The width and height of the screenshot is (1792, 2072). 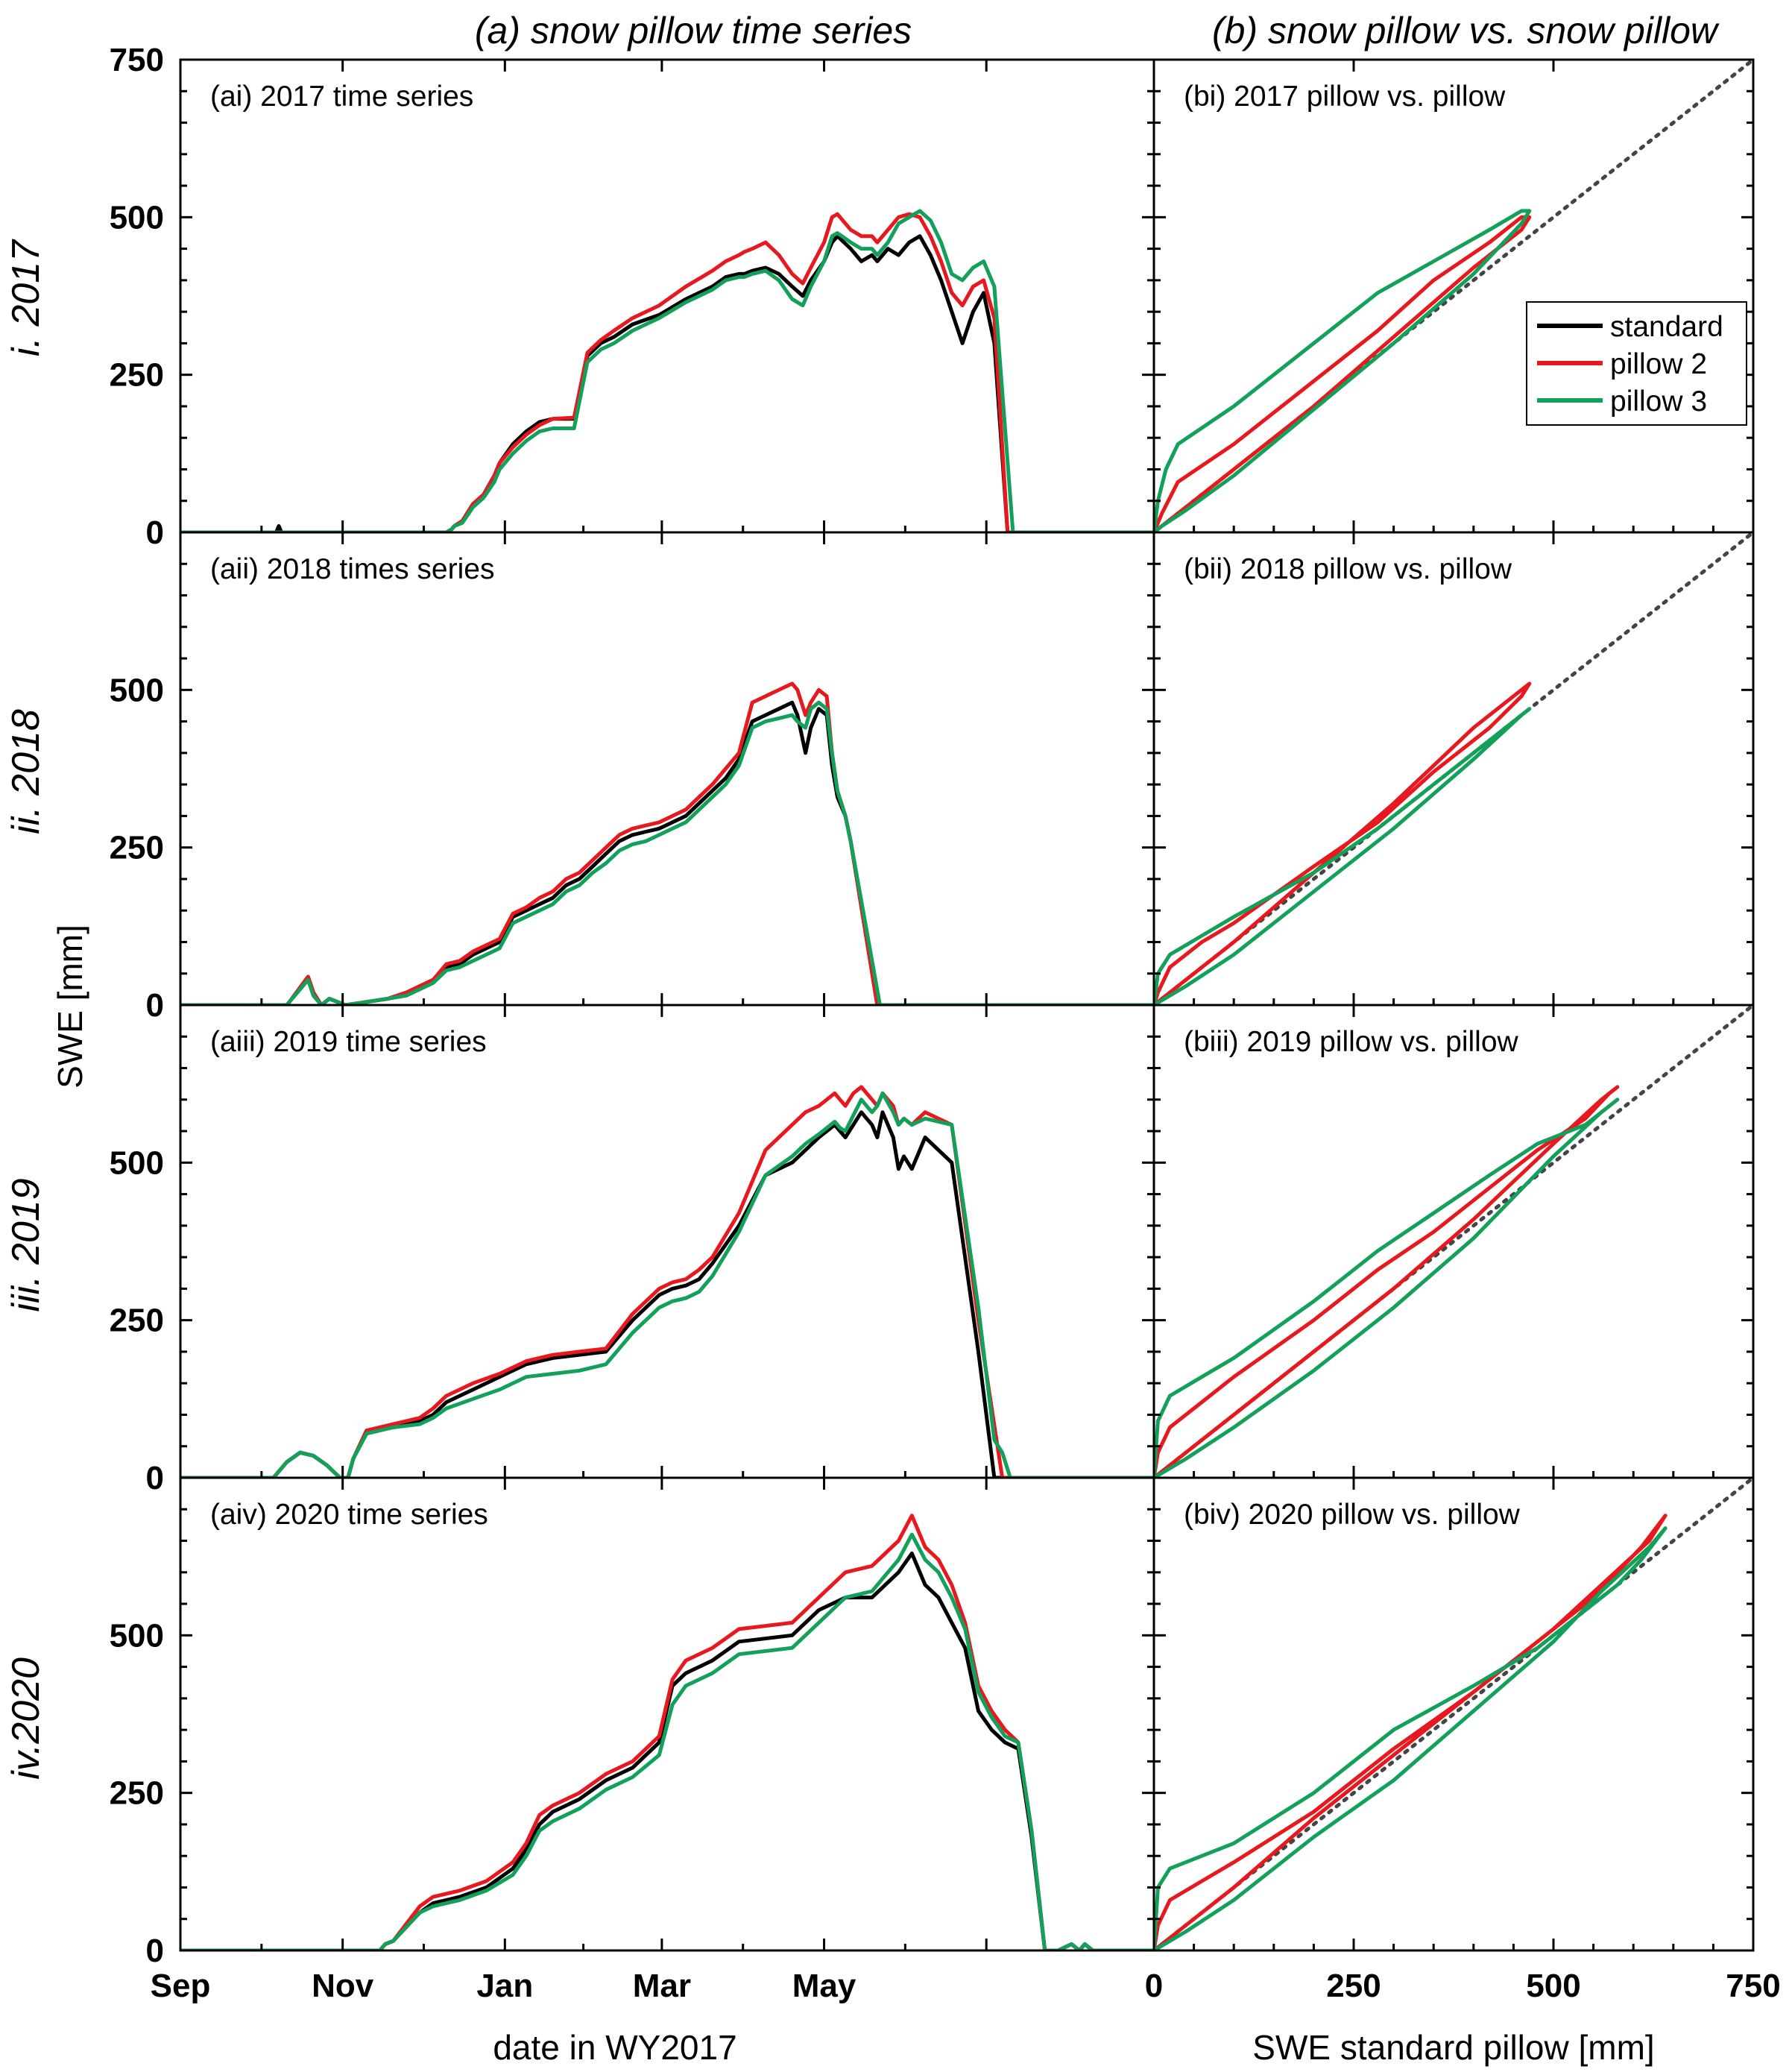 What do you see at coordinates (26, 771) in the screenshot?
I see `row-label-2018: ii. 2018` at bounding box center [26, 771].